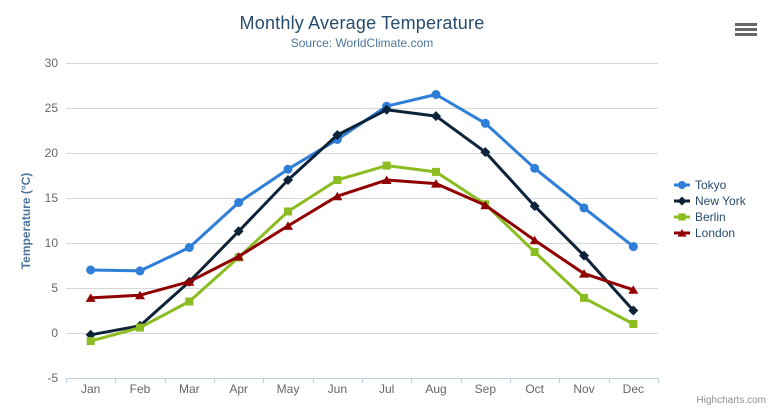 The width and height of the screenshot is (769, 416). I want to click on legend-label: New York, so click(720, 201).